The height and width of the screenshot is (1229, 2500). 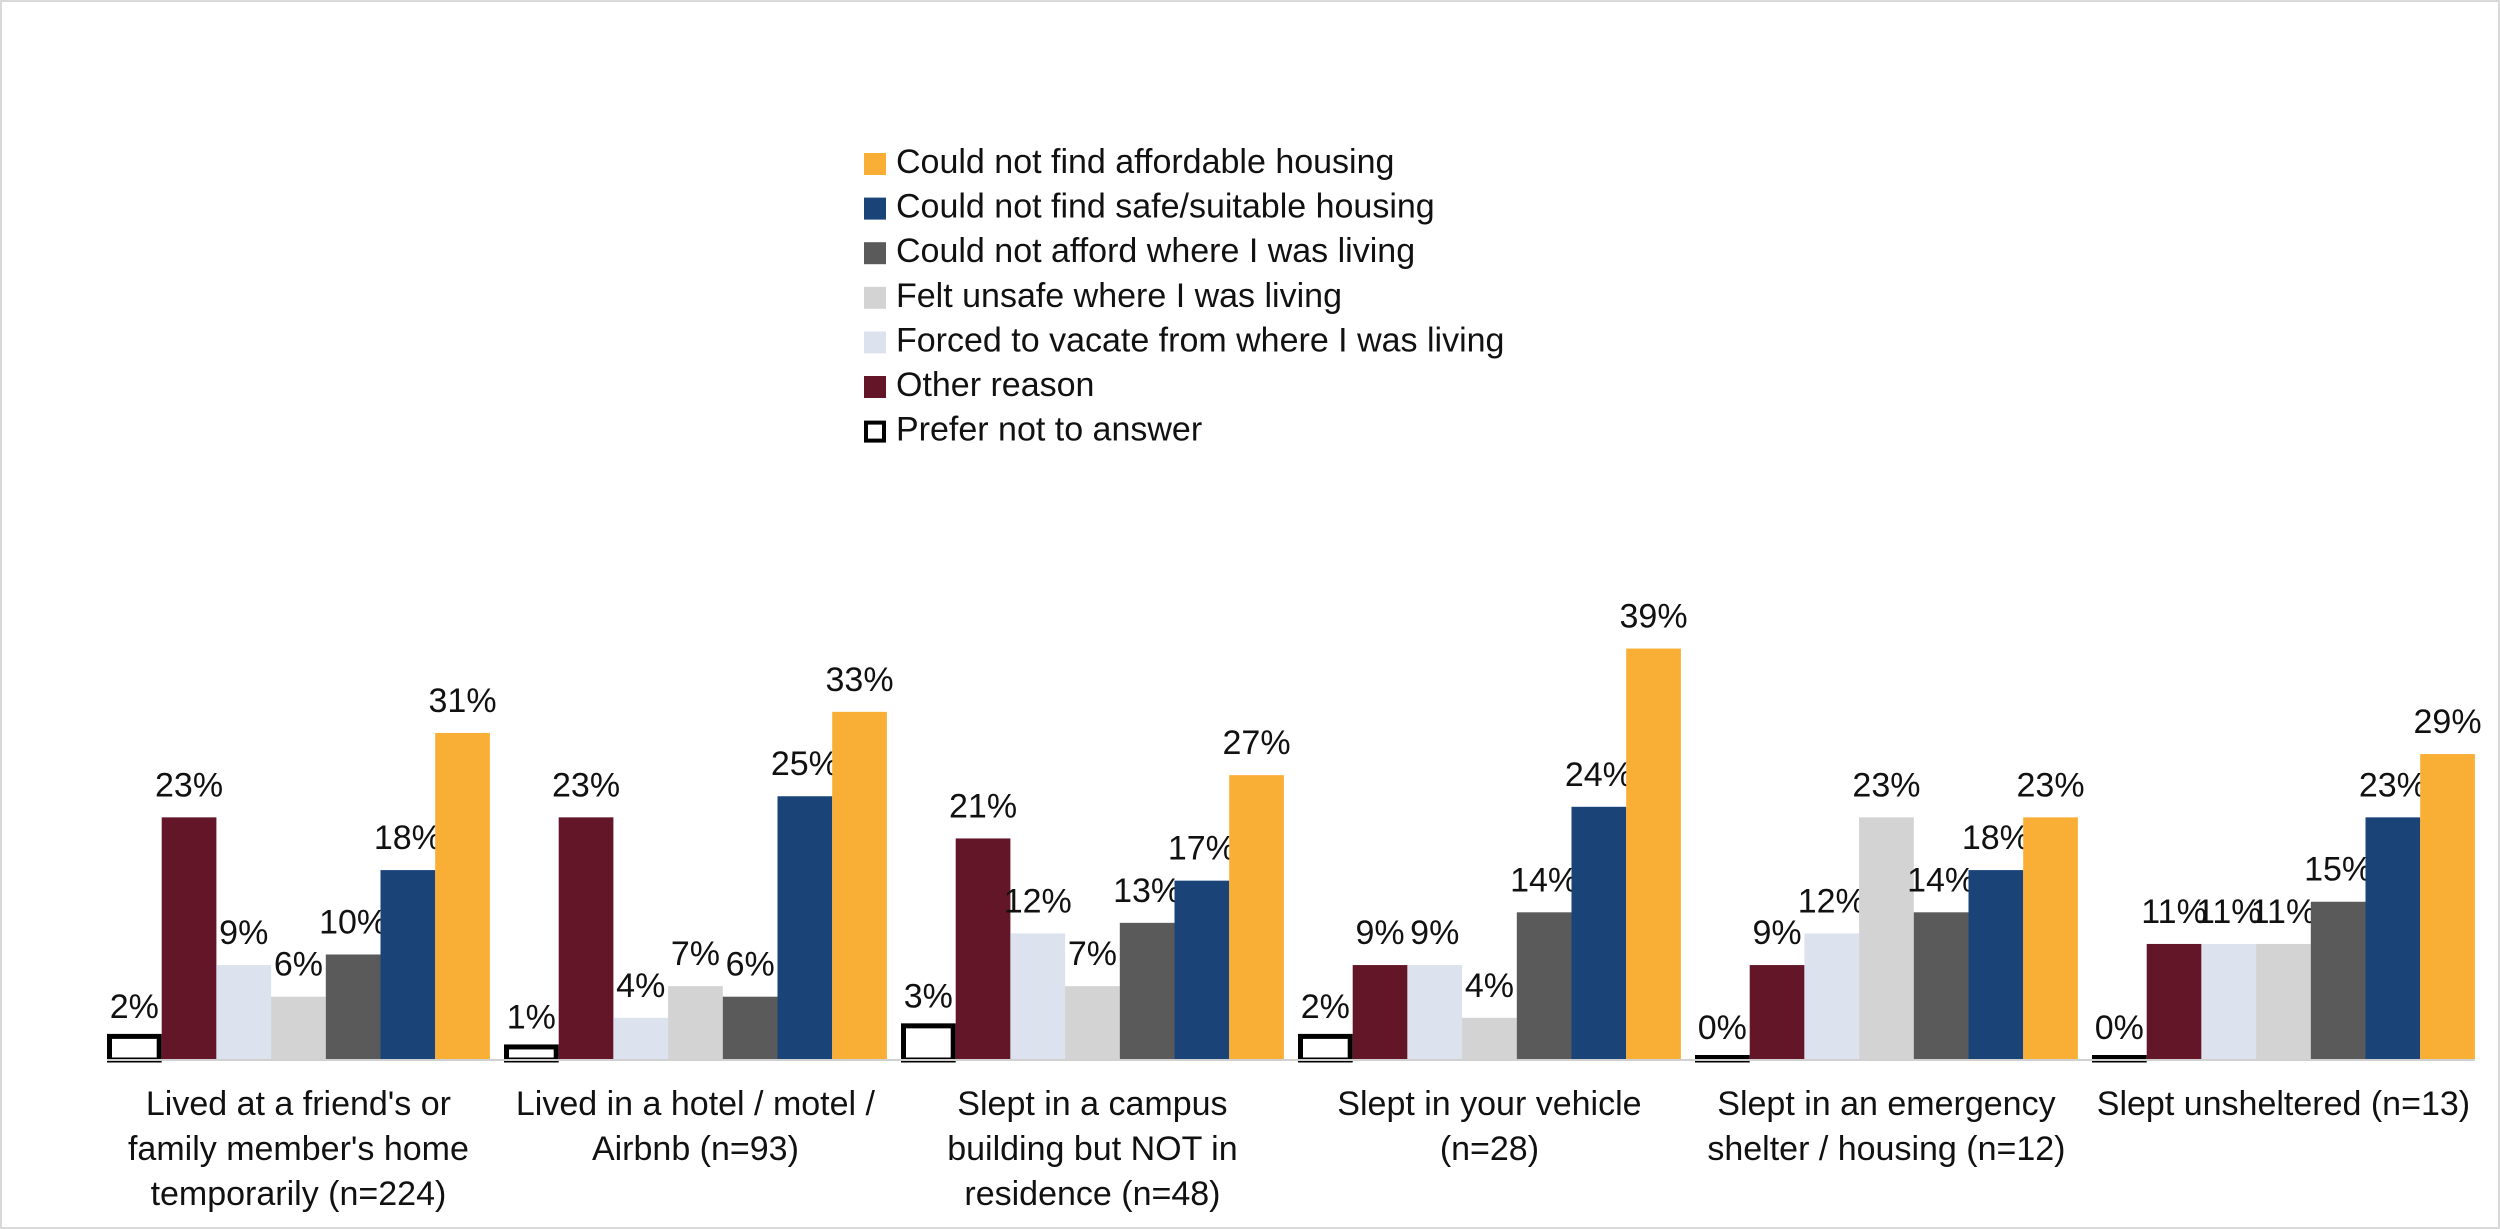 What do you see at coordinates (1325, 1007) in the screenshot?
I see `data-label: 2%` at bounding box center [1325, 1007].